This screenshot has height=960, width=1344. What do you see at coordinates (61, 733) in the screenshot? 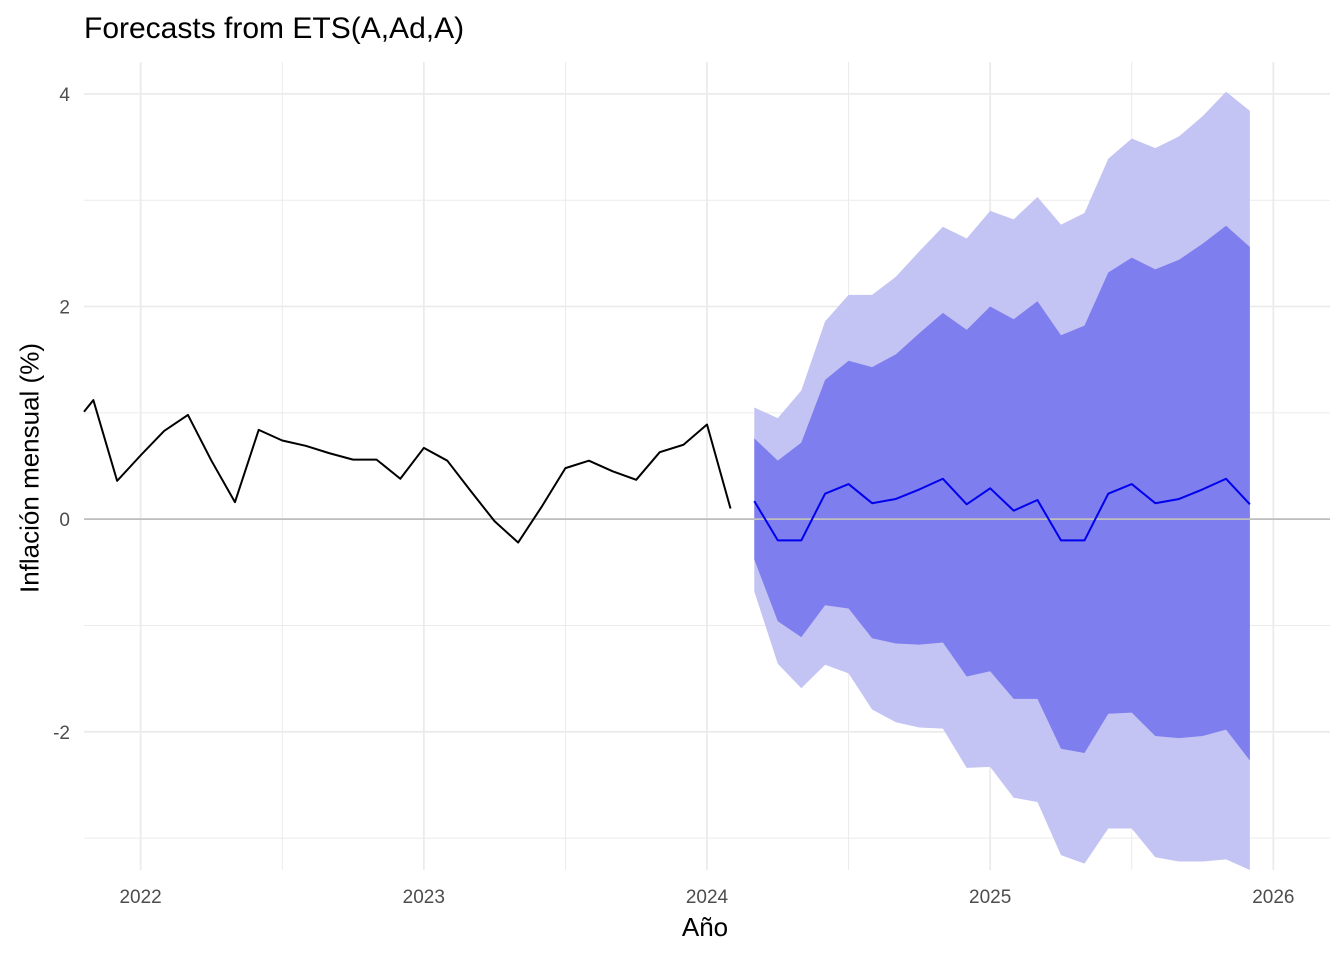
I see `y-tick-label: -2` at bounding box center [61, 733].